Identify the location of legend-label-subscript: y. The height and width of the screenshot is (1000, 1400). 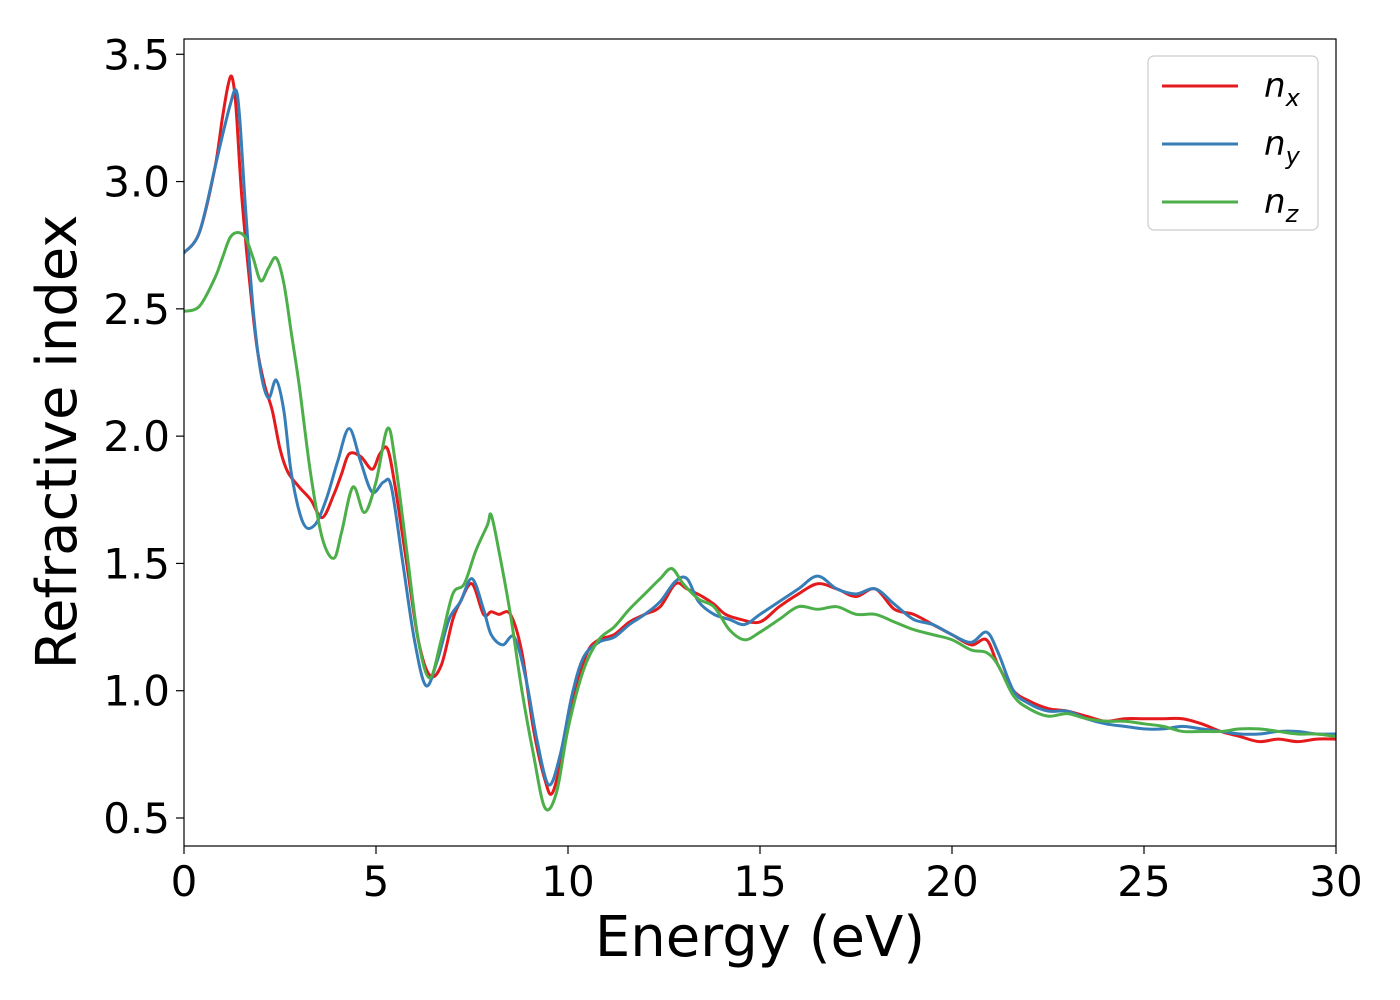
(1293, 156).